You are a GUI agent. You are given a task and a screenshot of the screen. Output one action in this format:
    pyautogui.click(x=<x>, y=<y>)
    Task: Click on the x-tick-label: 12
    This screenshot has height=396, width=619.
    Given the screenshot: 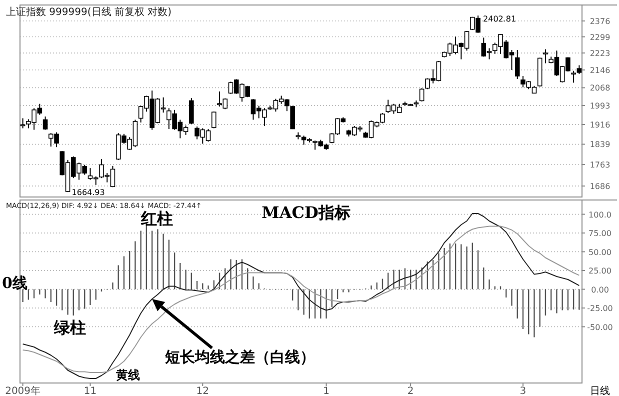 What is the action you would take?
    pyautogui.click(x=203, y=391)
    